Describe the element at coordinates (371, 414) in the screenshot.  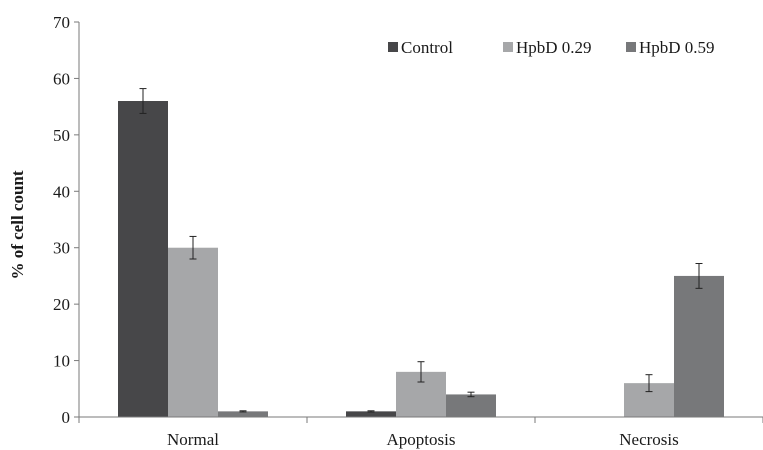
I see `bar-control-apoptosis` at that location.